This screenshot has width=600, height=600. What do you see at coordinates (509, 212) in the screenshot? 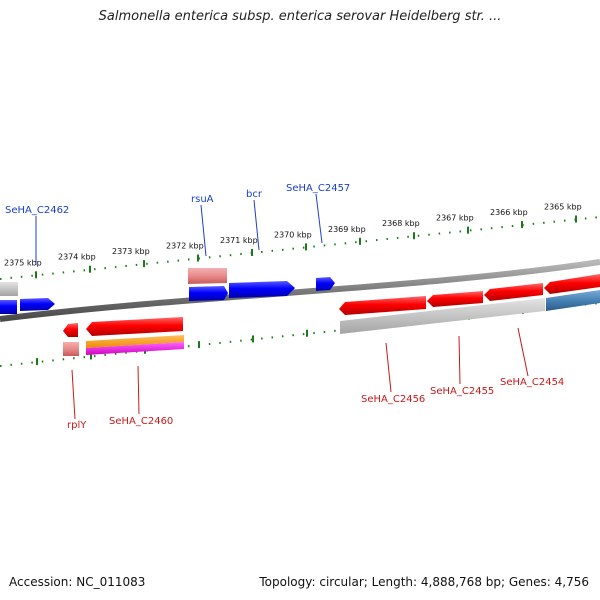
I see `scale-tick-label: 2366 kbp` at bounding box center [509, 212].